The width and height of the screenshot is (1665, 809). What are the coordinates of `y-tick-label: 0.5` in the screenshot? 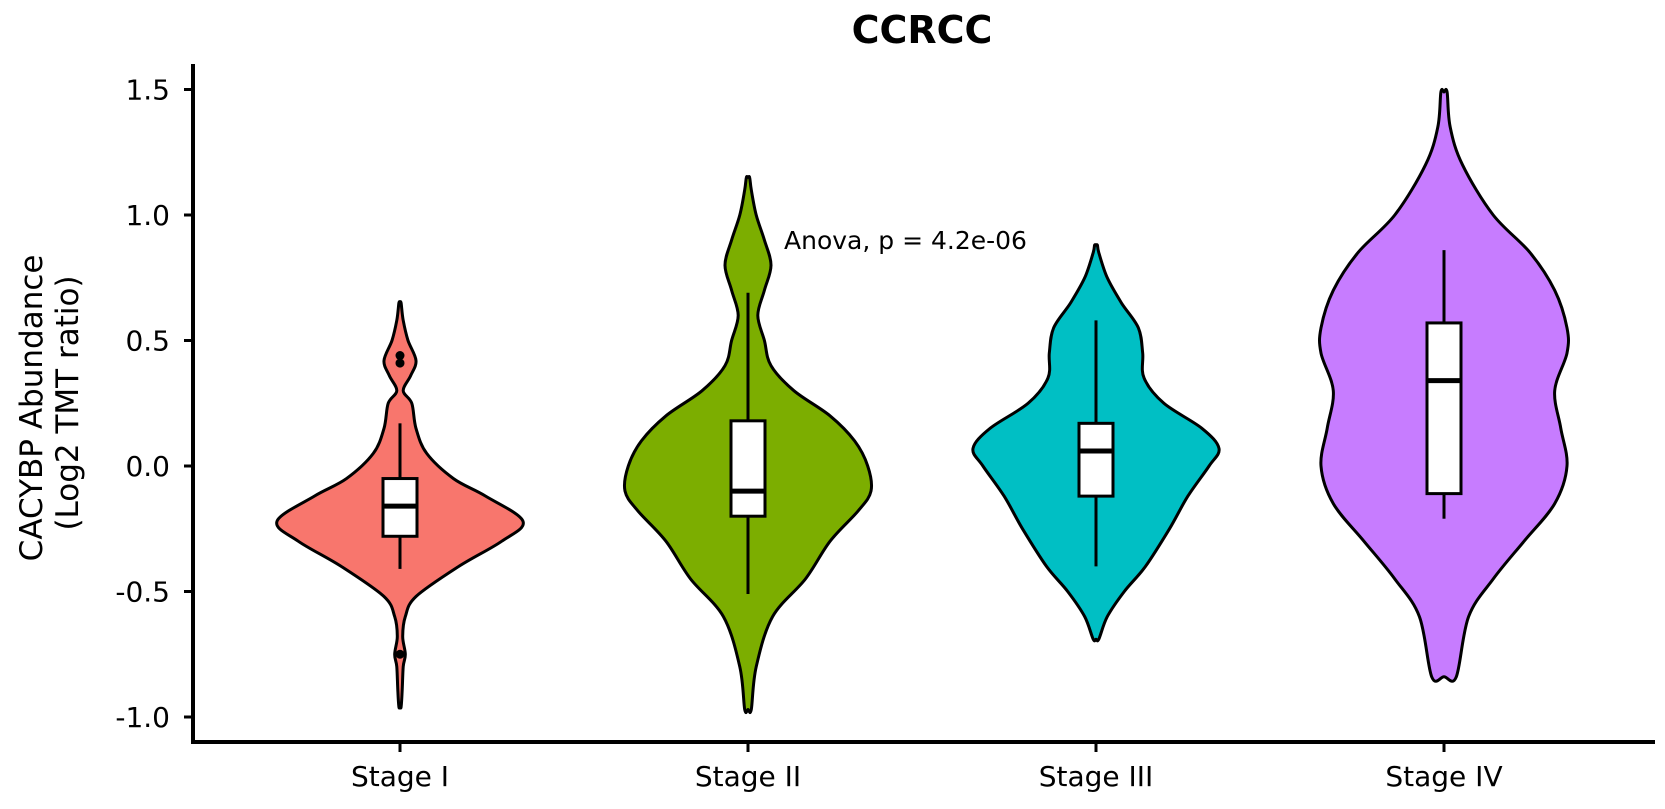 It's located at (147, 341).